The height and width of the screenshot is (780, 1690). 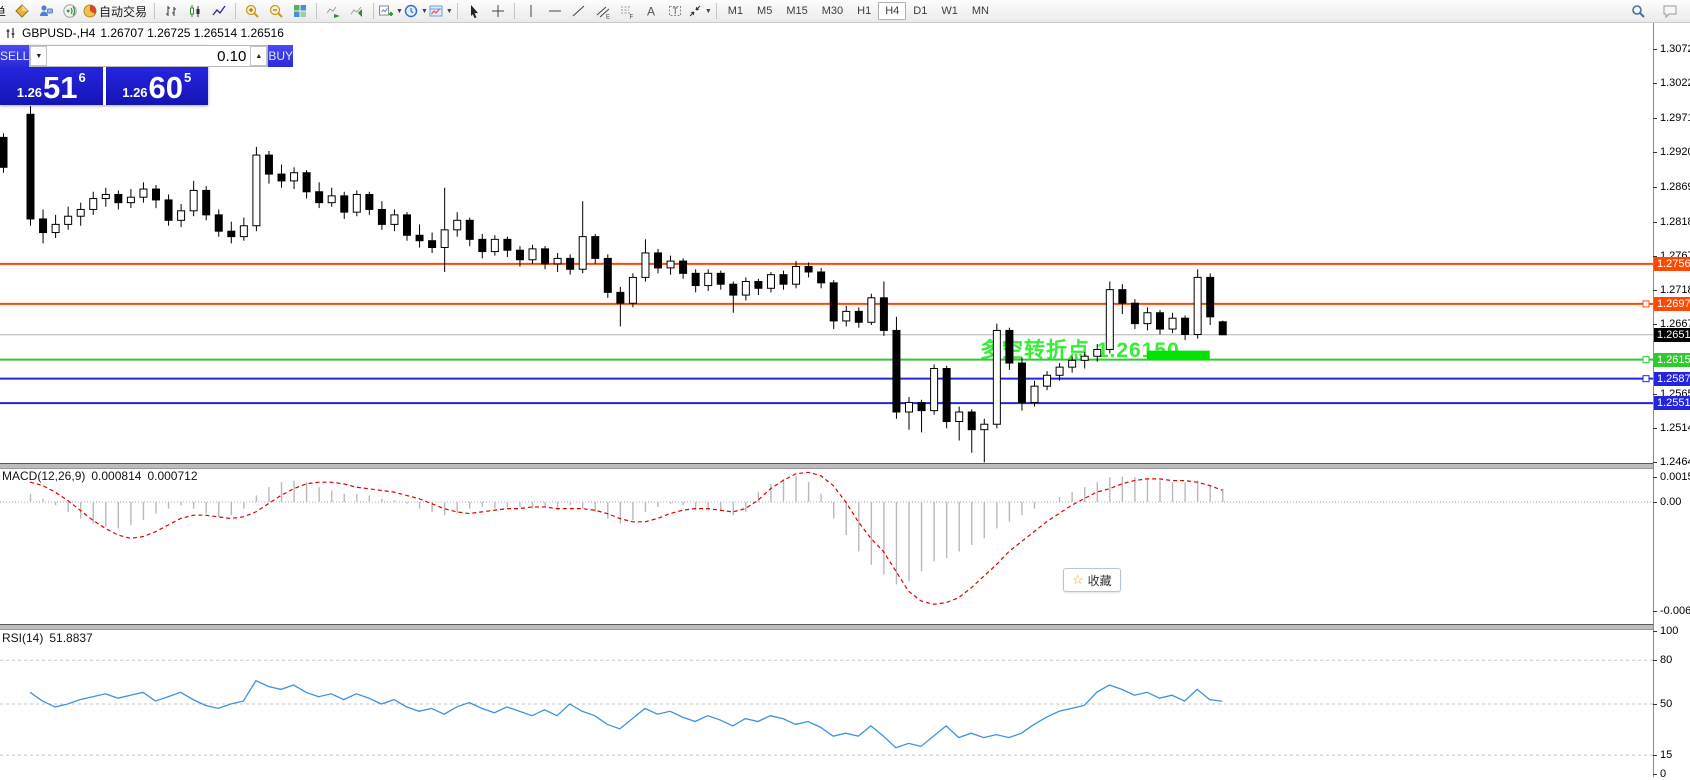 What do you see at coordinates (531, 11) in the screenshot?
I see `vertical-line-icon` at bounding box center [531, 11].